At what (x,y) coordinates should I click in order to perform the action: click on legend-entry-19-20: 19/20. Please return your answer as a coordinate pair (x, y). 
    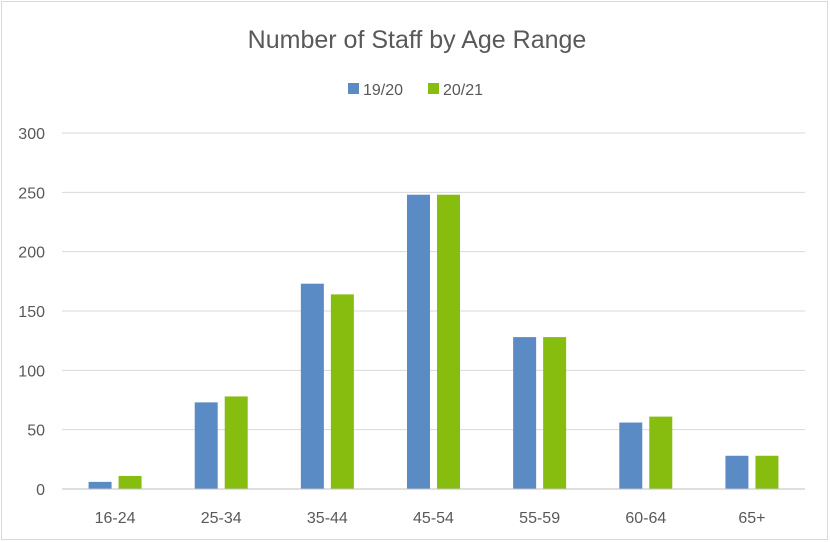
    Looking at the image, I should click on (375, 90).